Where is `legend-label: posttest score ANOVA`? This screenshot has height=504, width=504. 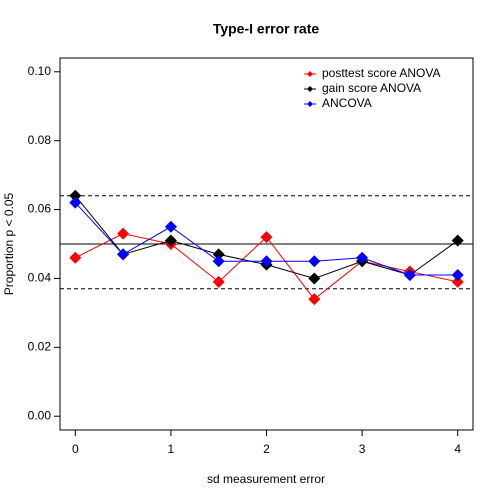 legend-label: posttest score ANOVA is located at coordinates (381, 73).